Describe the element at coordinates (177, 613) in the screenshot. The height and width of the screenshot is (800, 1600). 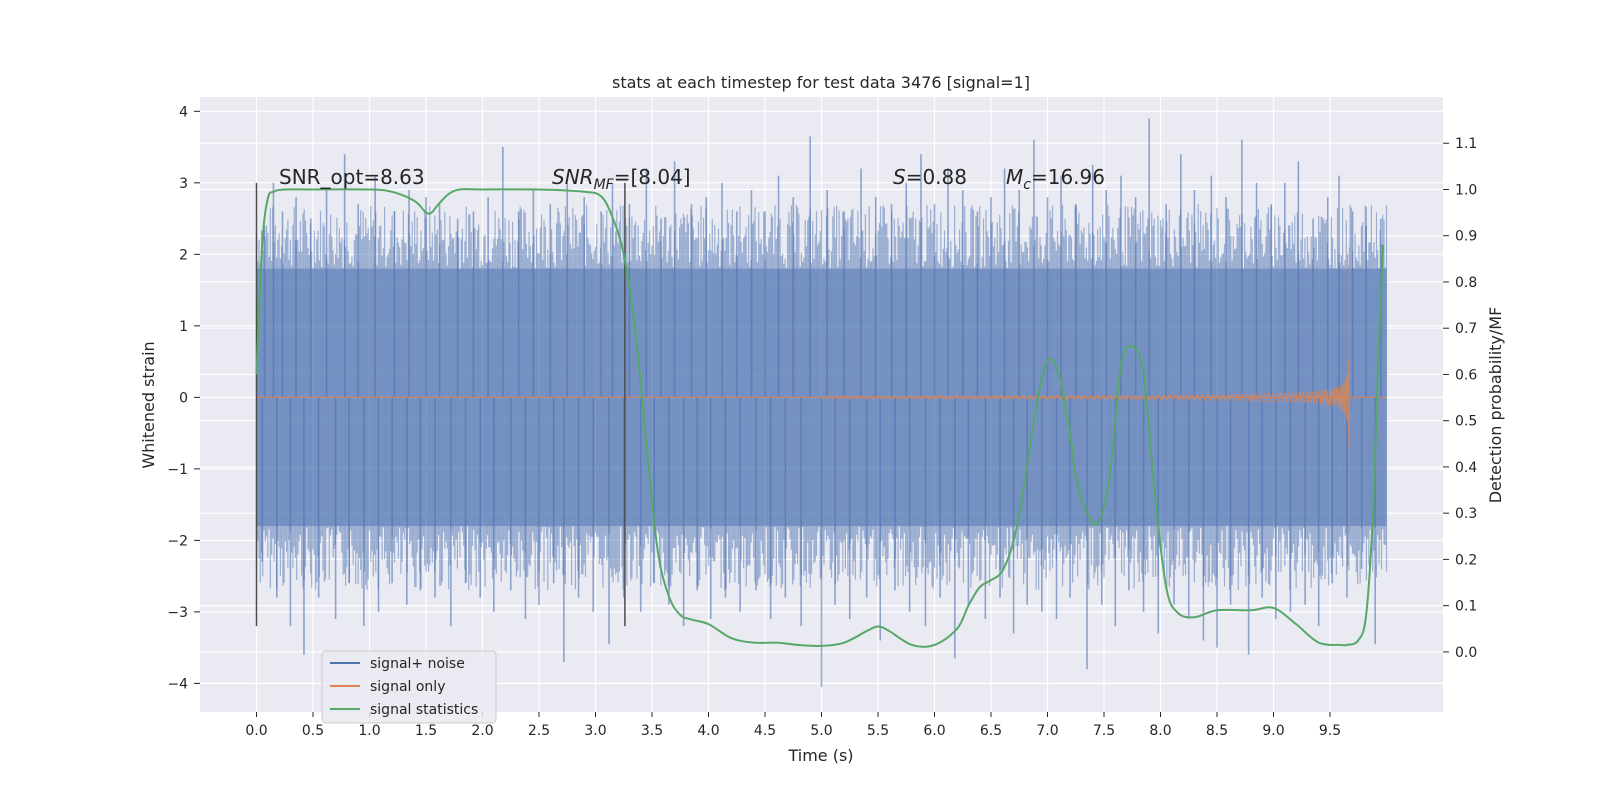
I see `left-y-tick-label: −3` at that location.